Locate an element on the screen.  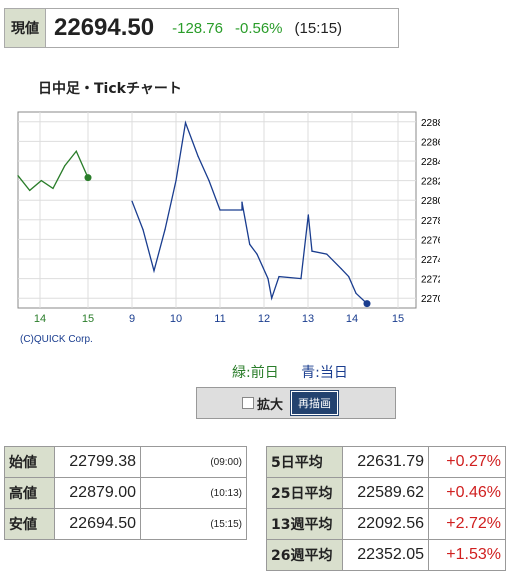
y-tick-label: 22760 is located at coordinates (430, 240).